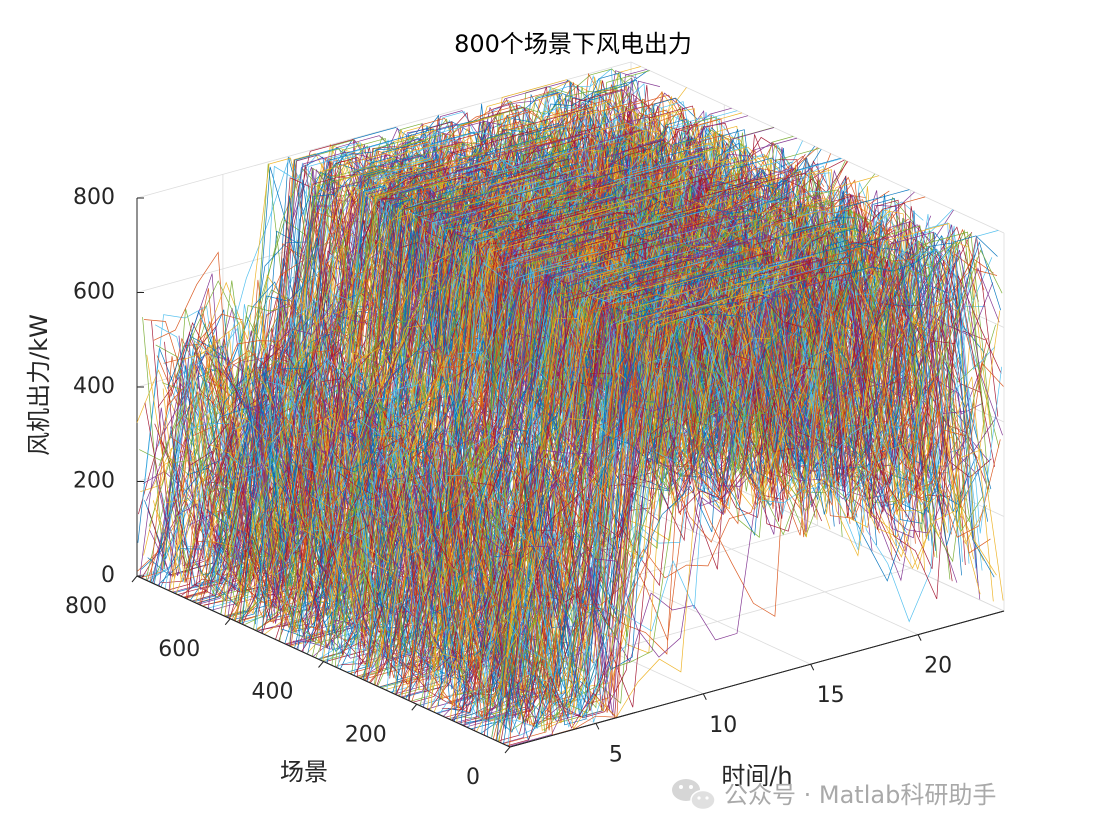  What do you see at coordinates (366, 734) in the screenshot?
I see `y-tick-label: 200` at bounding box center [366, 734].